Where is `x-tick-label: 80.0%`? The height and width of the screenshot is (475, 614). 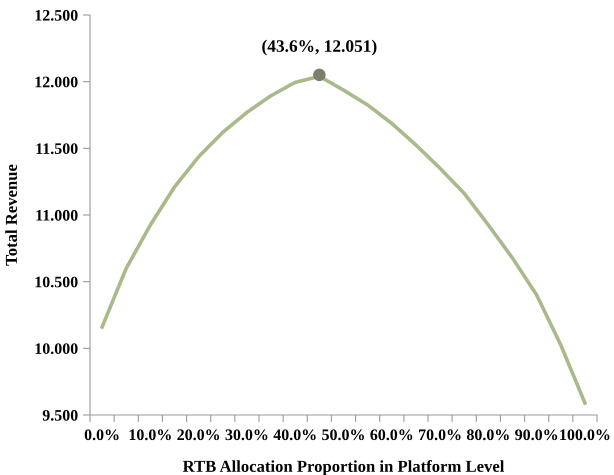 x-tick-label: 80.0% is located at coordinates (487, 434).